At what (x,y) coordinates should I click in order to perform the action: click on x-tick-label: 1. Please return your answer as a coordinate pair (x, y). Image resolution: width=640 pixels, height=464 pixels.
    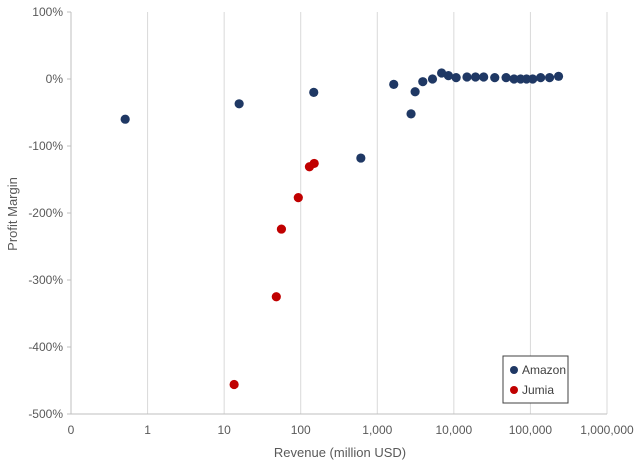
    Looking at the image, I should click on (147, 430).